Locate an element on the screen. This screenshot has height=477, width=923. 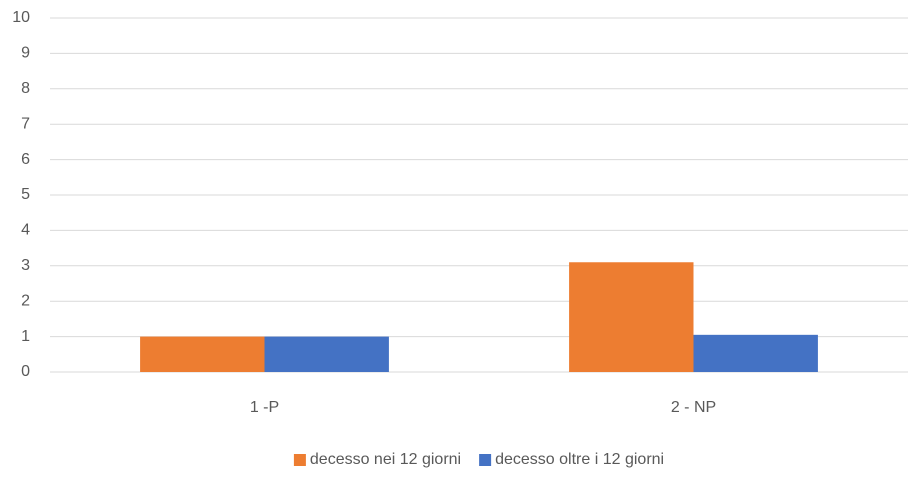
y-tick-label: 3 is located at coordinates (25, 265).